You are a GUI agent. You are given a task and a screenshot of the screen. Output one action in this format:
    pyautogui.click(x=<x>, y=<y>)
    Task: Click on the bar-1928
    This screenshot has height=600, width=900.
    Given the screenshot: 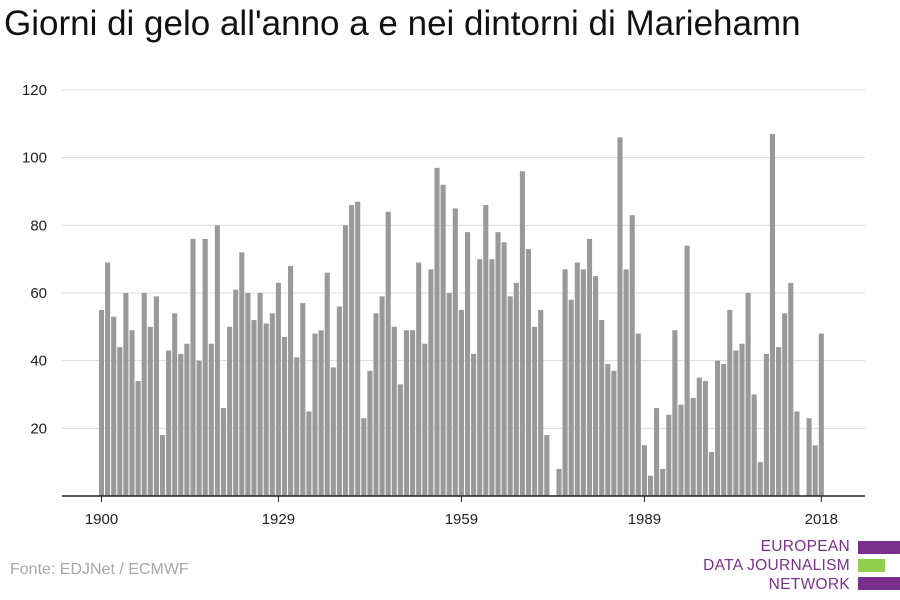 What is the action you would take?
    pyautogui.click(x=272, y=404)
    